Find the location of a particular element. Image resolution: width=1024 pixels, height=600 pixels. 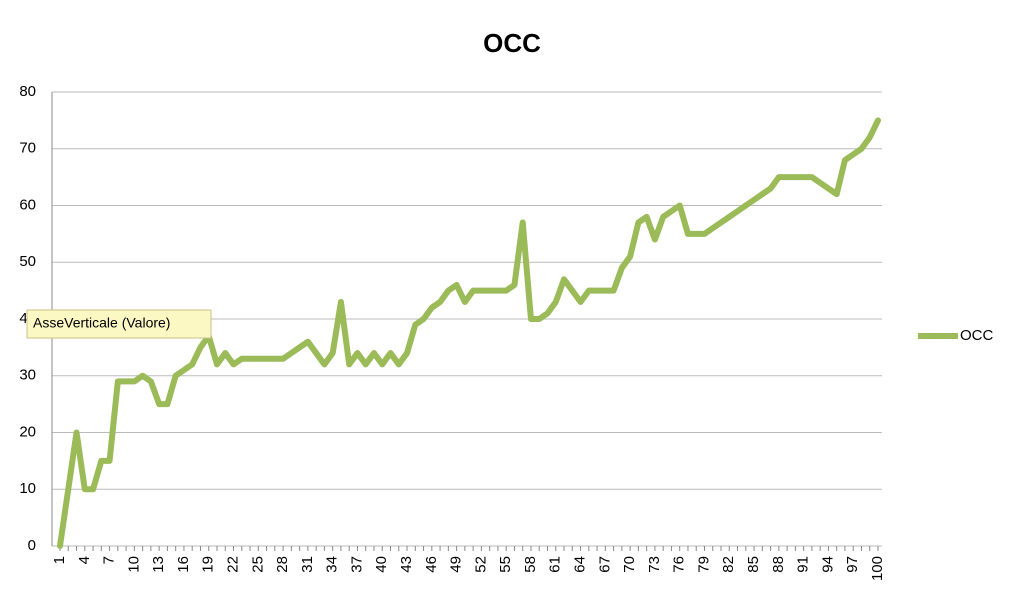

x-tick-label: 73 is located at coordinates (654, 564).